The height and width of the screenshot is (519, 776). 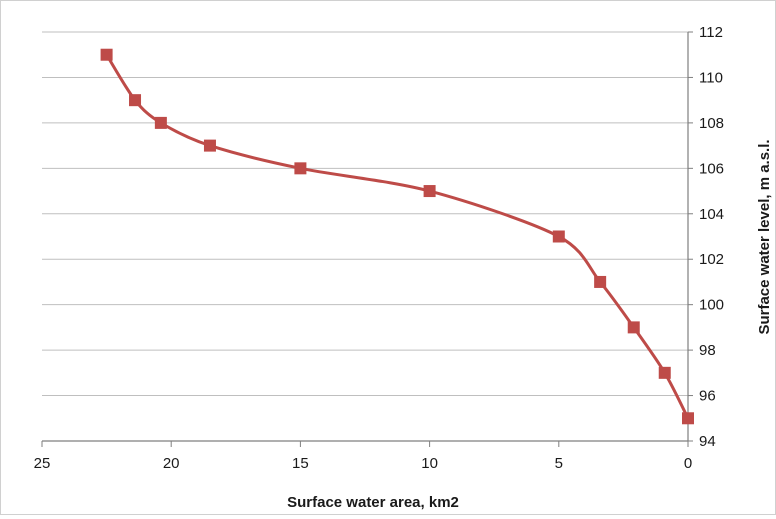 I want to click on y-tick-label: 94, so click(x=707, y=441).